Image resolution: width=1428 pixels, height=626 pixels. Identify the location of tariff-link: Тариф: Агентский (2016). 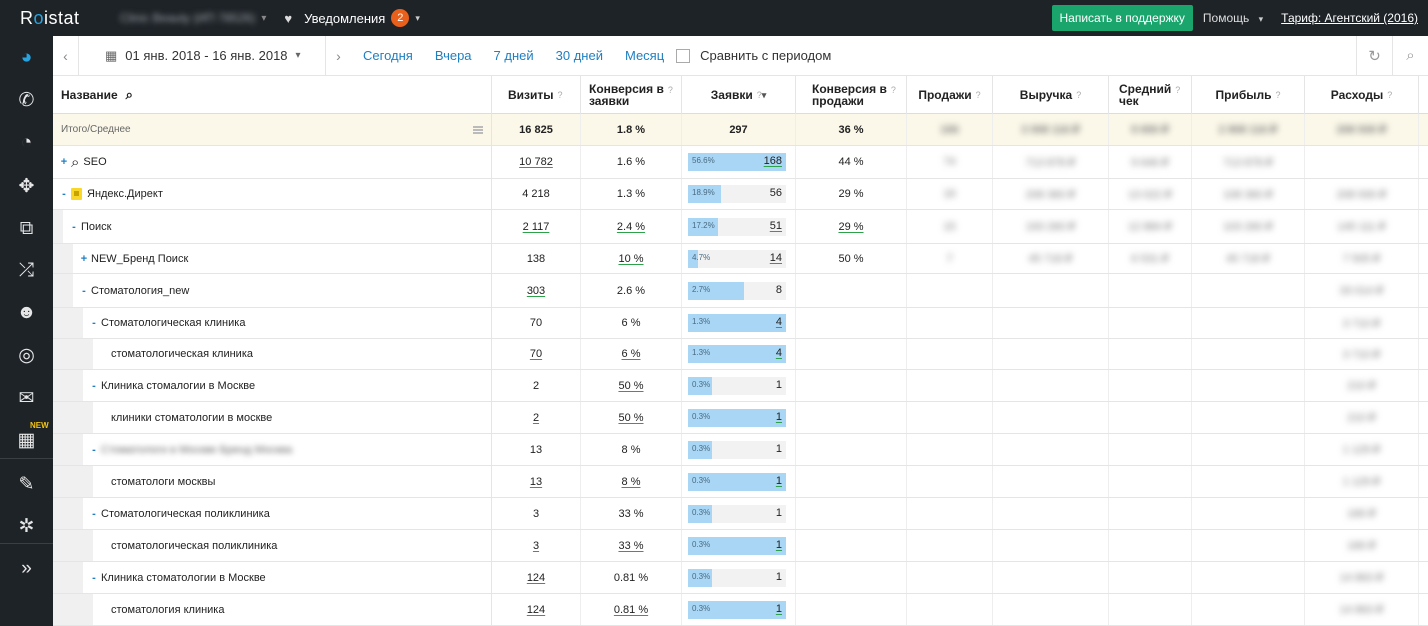
(1349, 18).